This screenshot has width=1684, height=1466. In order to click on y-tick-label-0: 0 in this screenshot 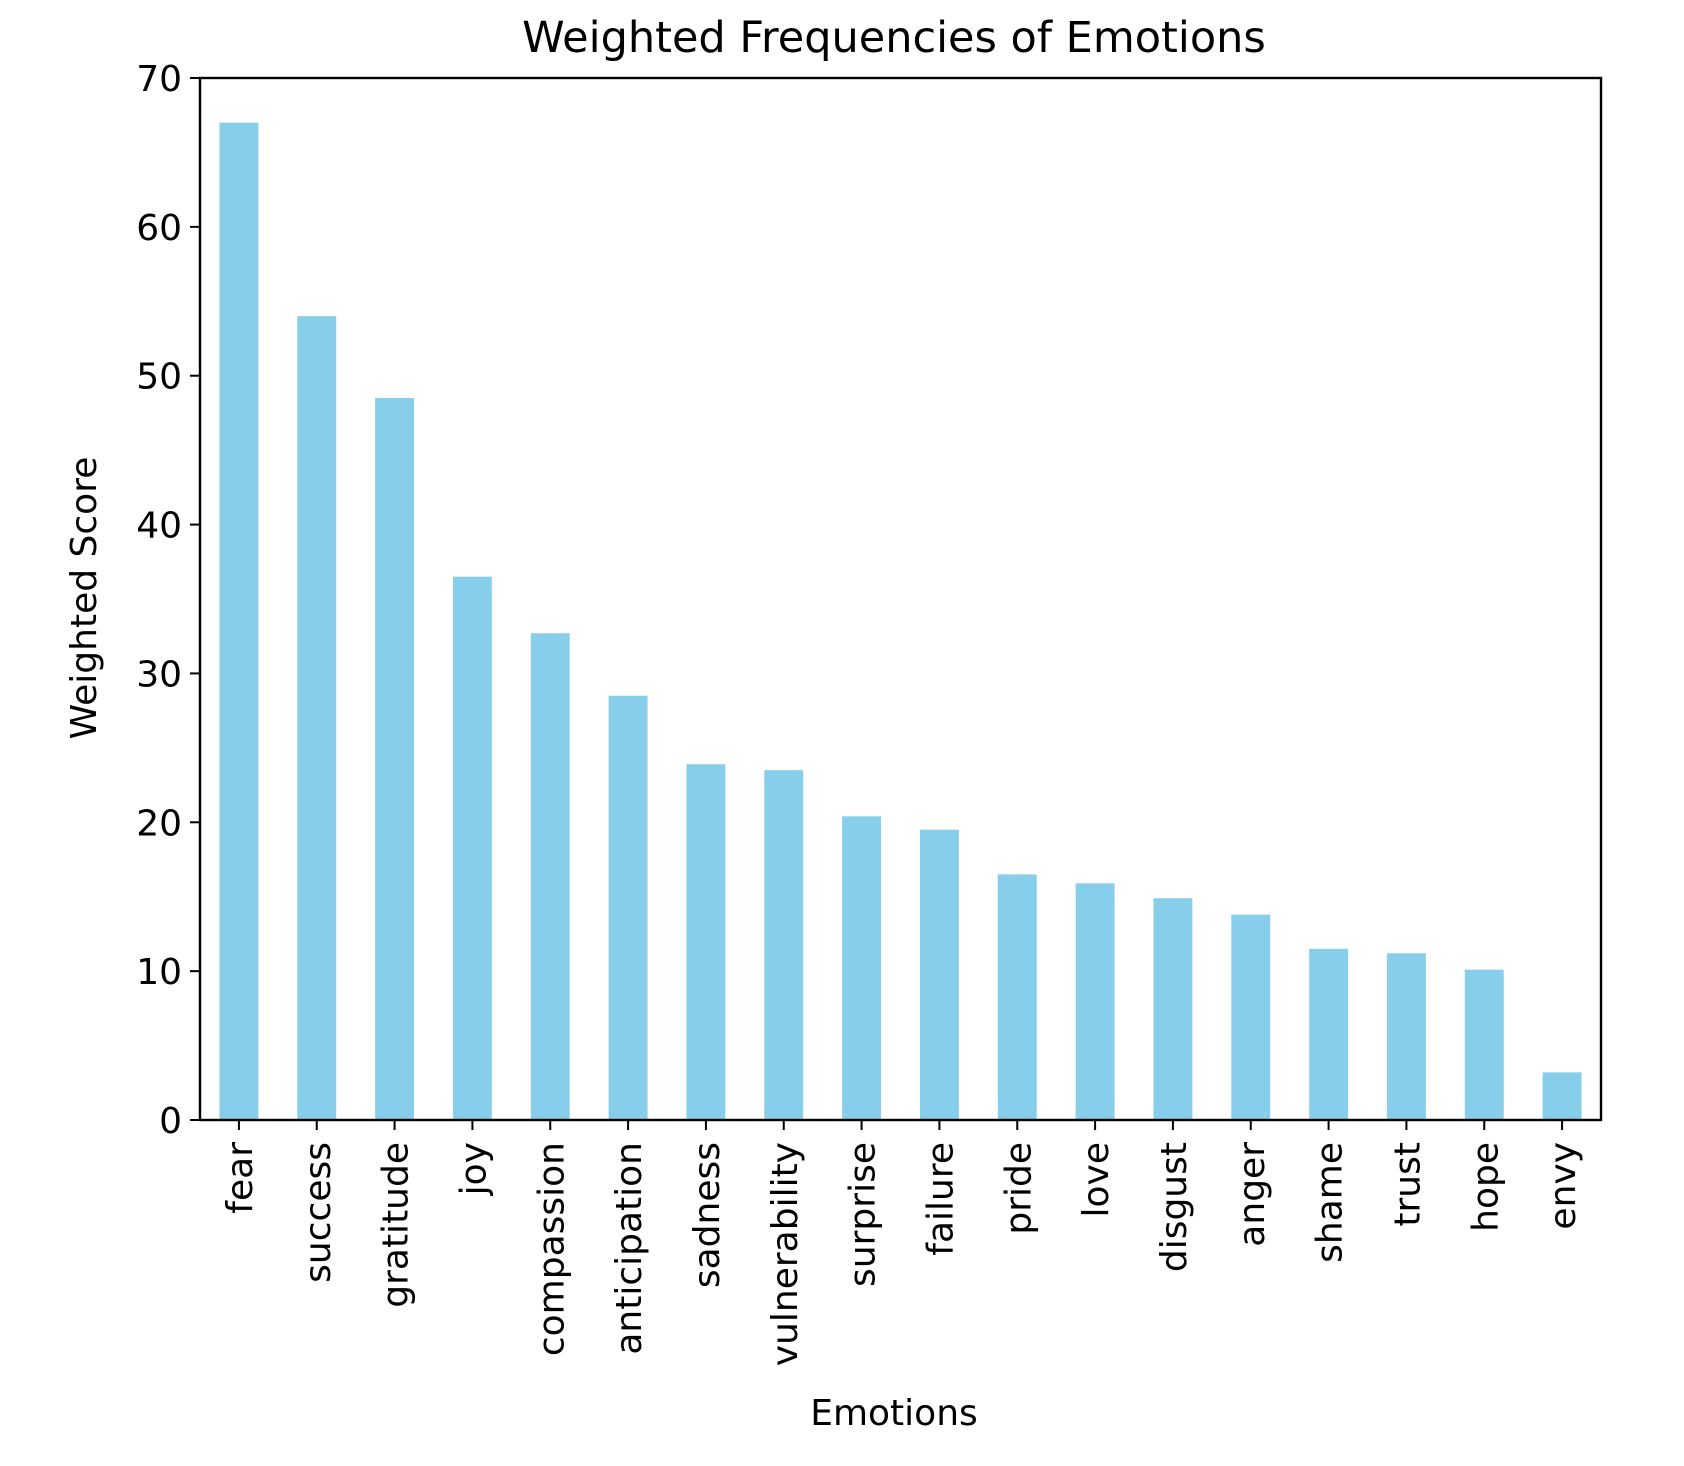, I will do `click(170, 1121)`.